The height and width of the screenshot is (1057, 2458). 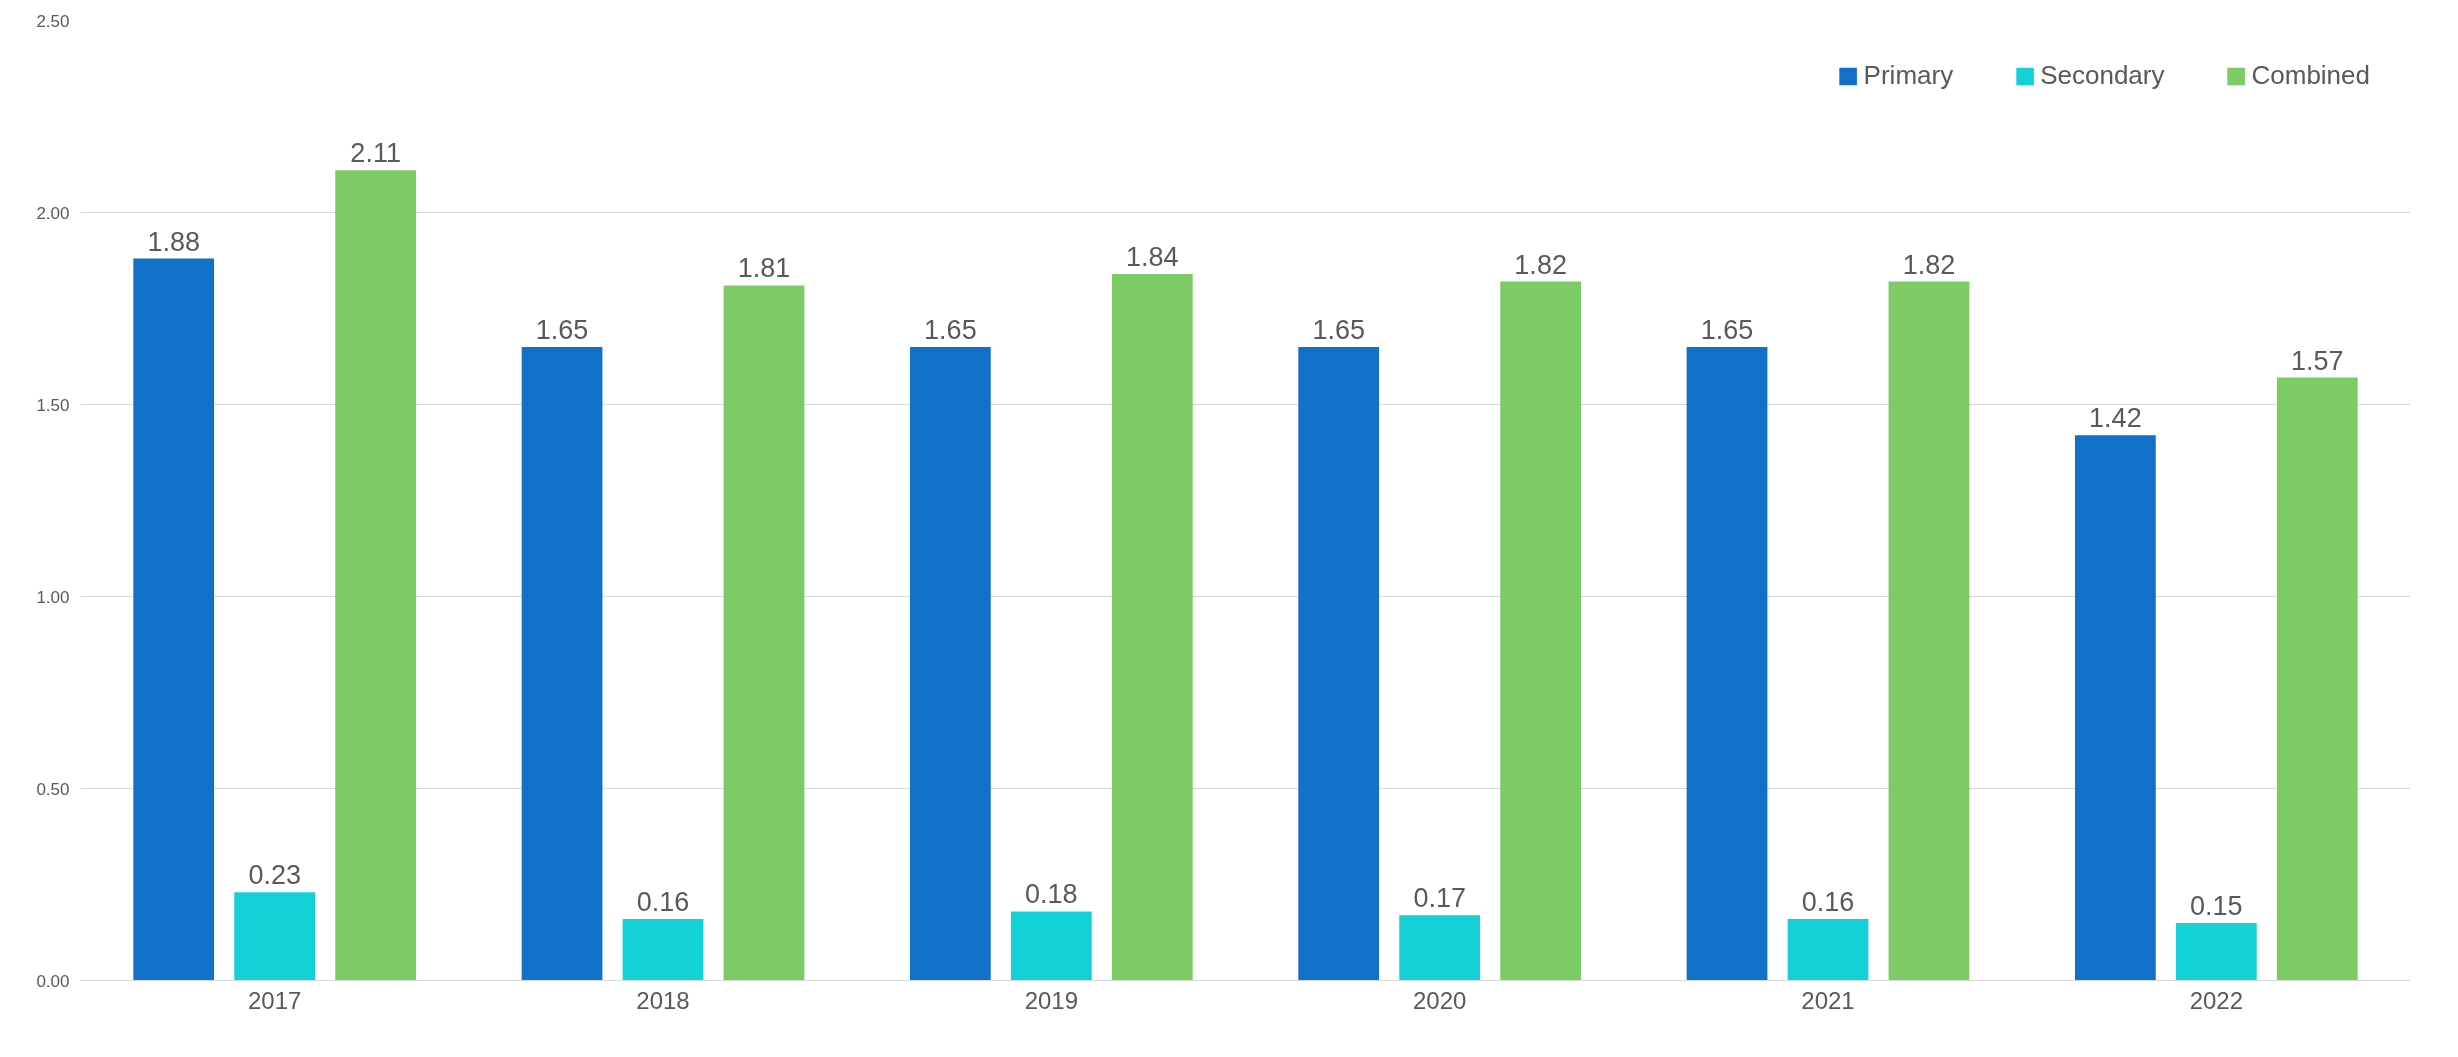 What do you see at coordinates (53, 213) in the screenshot?
I see `y-tick-label: 2.00` at bounding box center [53, 213].